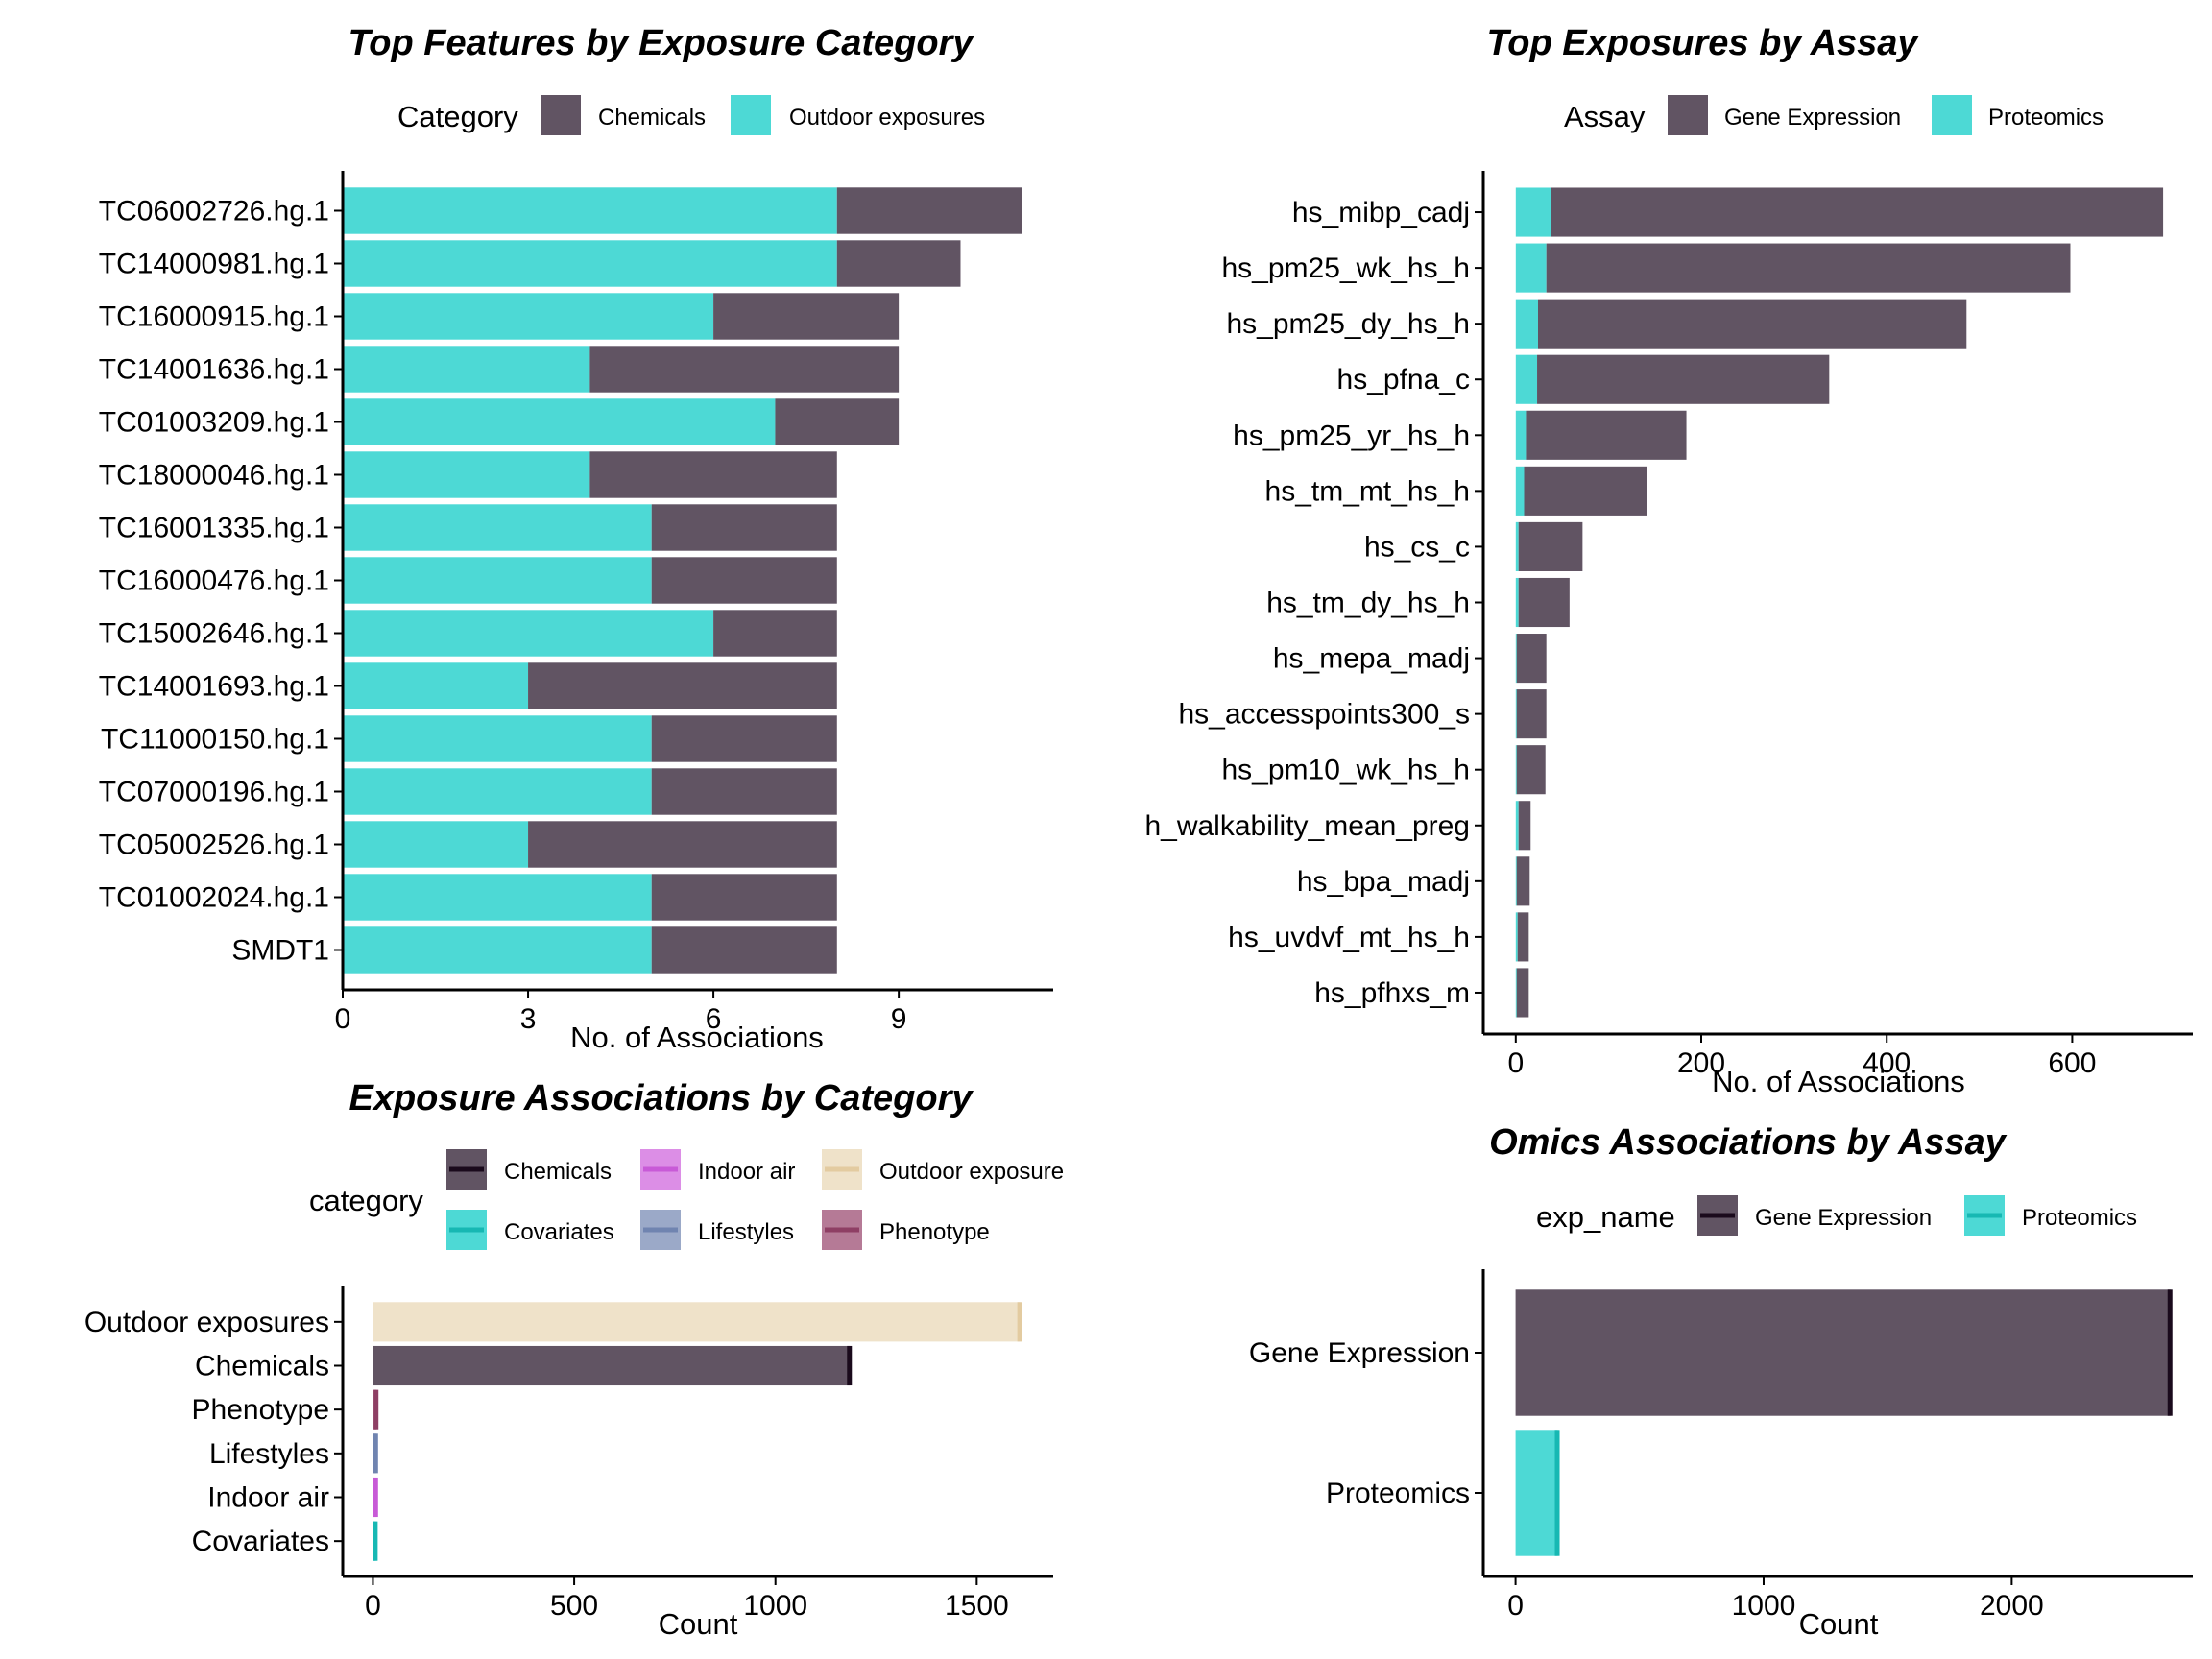 The image size is (2212, 1659). Describe the element at coordinates (590, 210) in the screenshot. I see `bar-tc06002726-hg-1-outdoor-exposures` at that location.